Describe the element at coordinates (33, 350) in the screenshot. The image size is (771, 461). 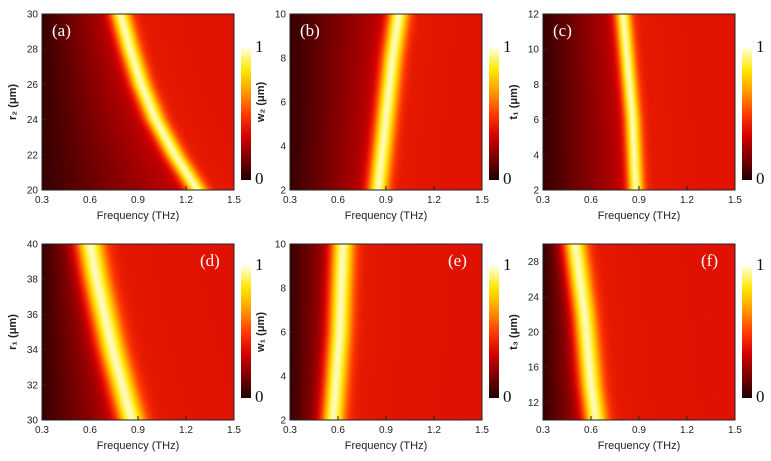
I see `y-tick-label: 34` at that location.